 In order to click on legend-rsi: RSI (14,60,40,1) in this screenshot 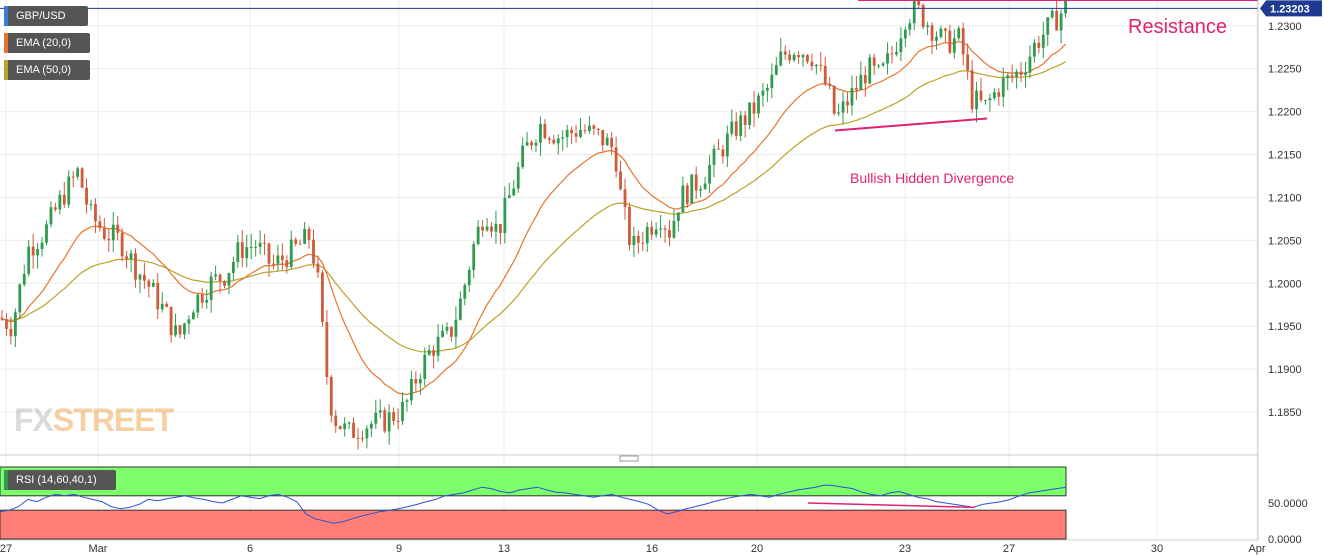, I will do `click(60, 480)`.